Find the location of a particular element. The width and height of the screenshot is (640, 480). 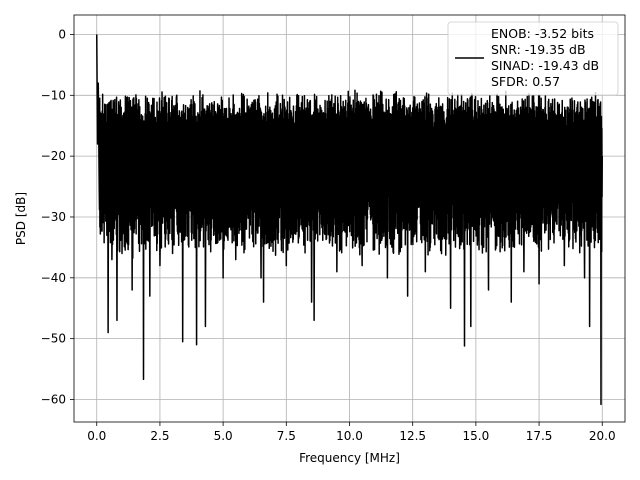

x-tick-label: 5.0 is located at coordinates (223, 436).